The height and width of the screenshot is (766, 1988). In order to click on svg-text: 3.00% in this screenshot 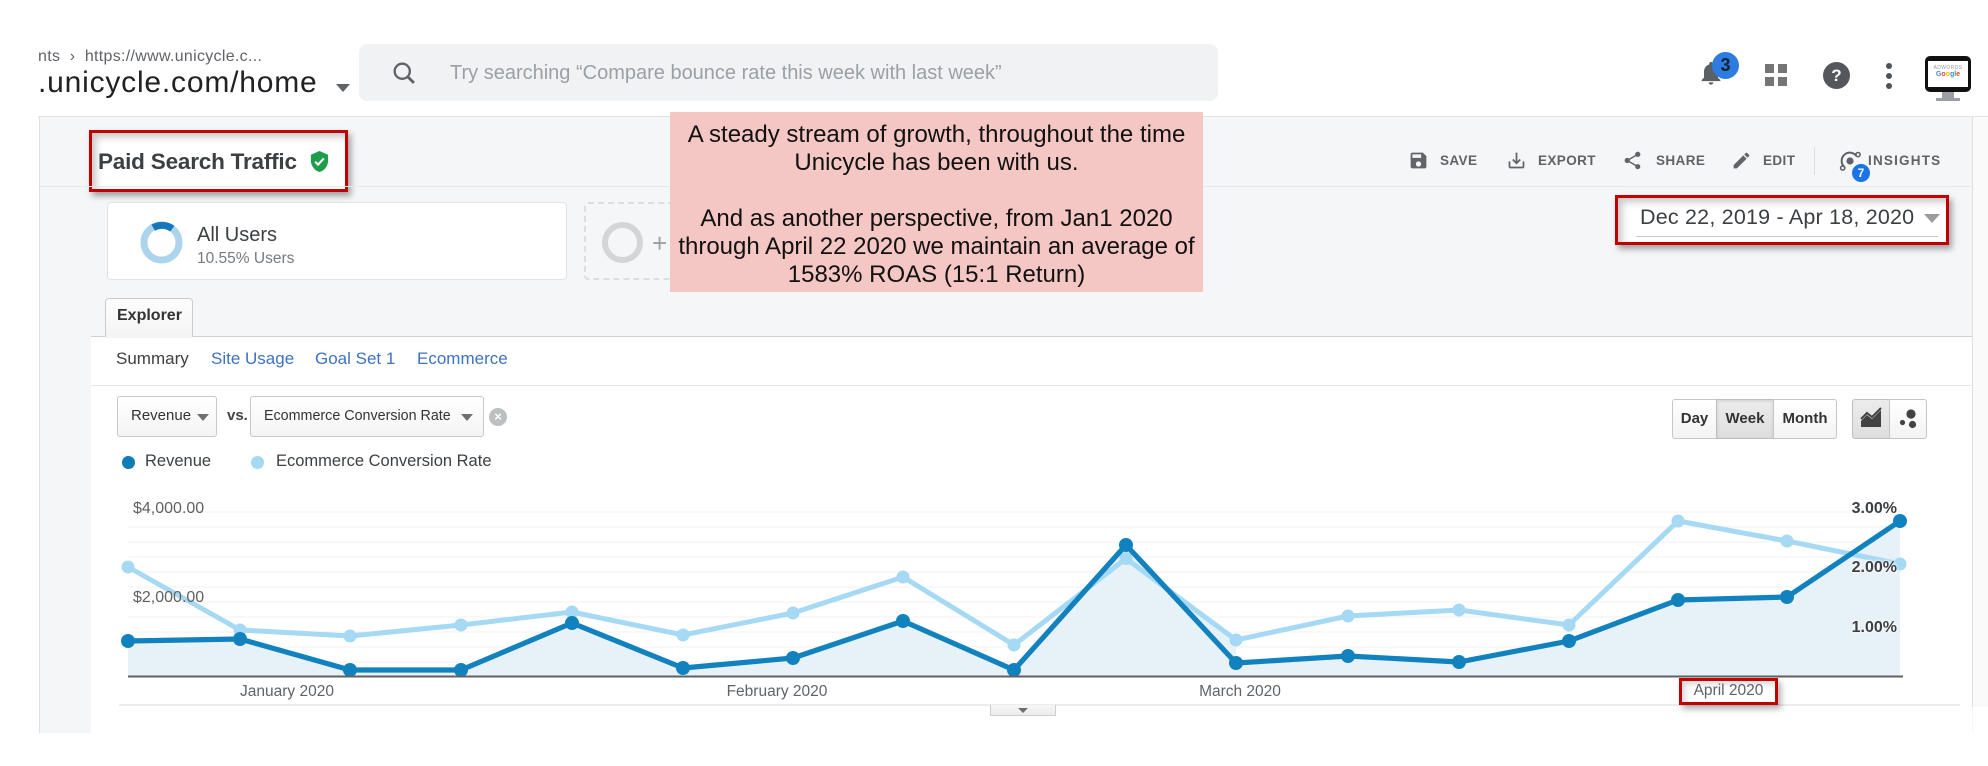, I will do `click(1874, 508)`.